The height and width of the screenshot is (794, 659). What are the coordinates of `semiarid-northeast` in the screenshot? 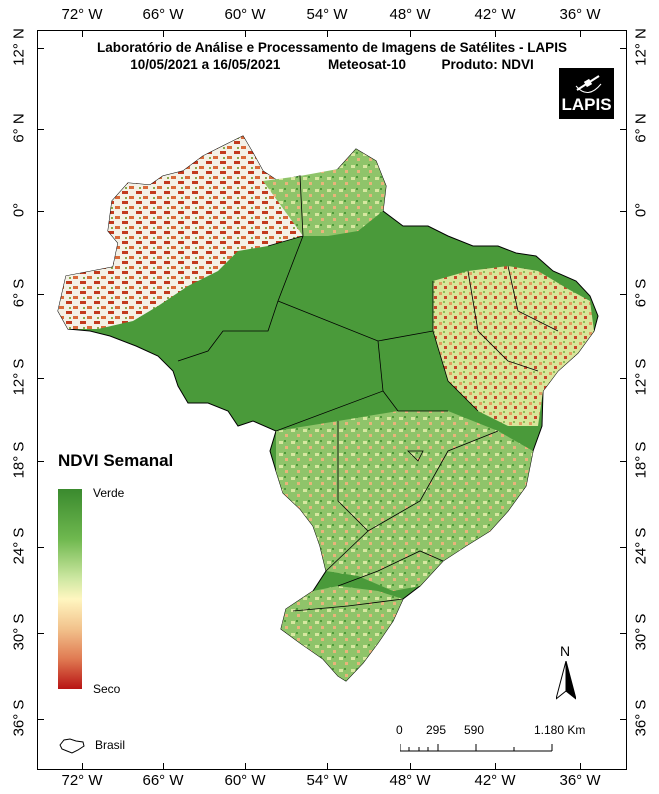 It's located at (513, 346).